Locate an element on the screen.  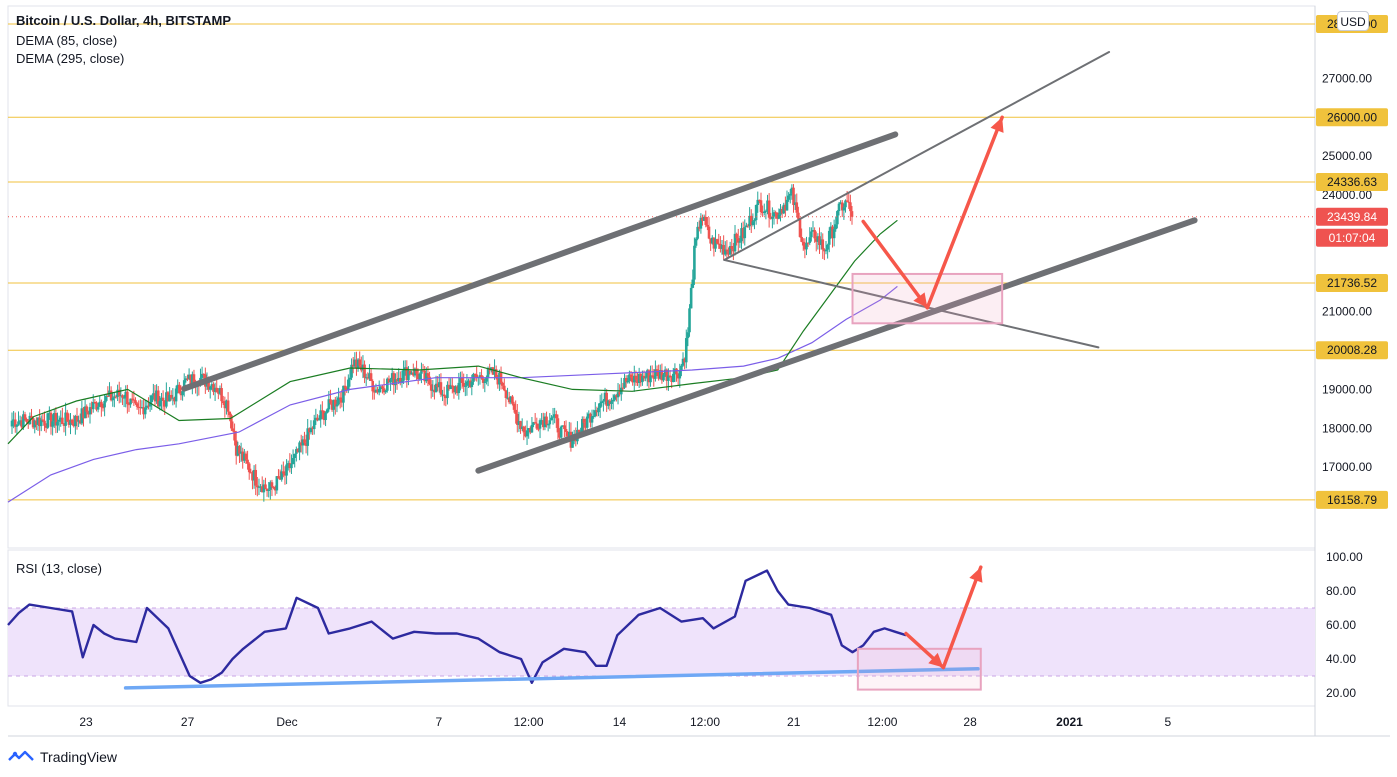
rsi-tick-label: 40.00 is located at coordinates (1341, 659).